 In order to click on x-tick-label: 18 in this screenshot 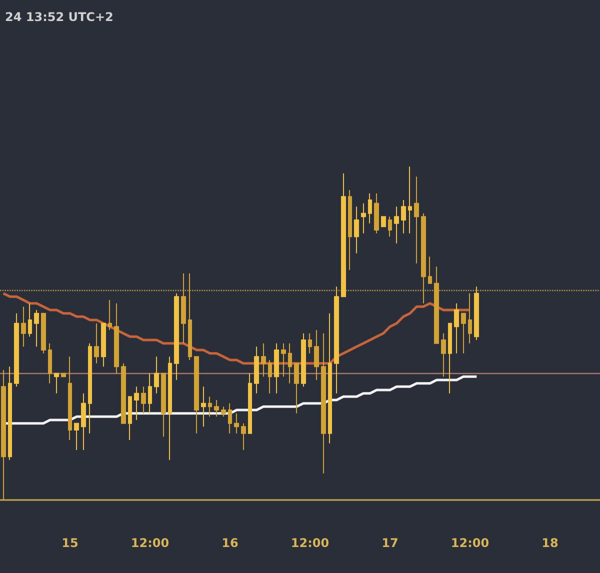, I will do `click(550, 543)`.